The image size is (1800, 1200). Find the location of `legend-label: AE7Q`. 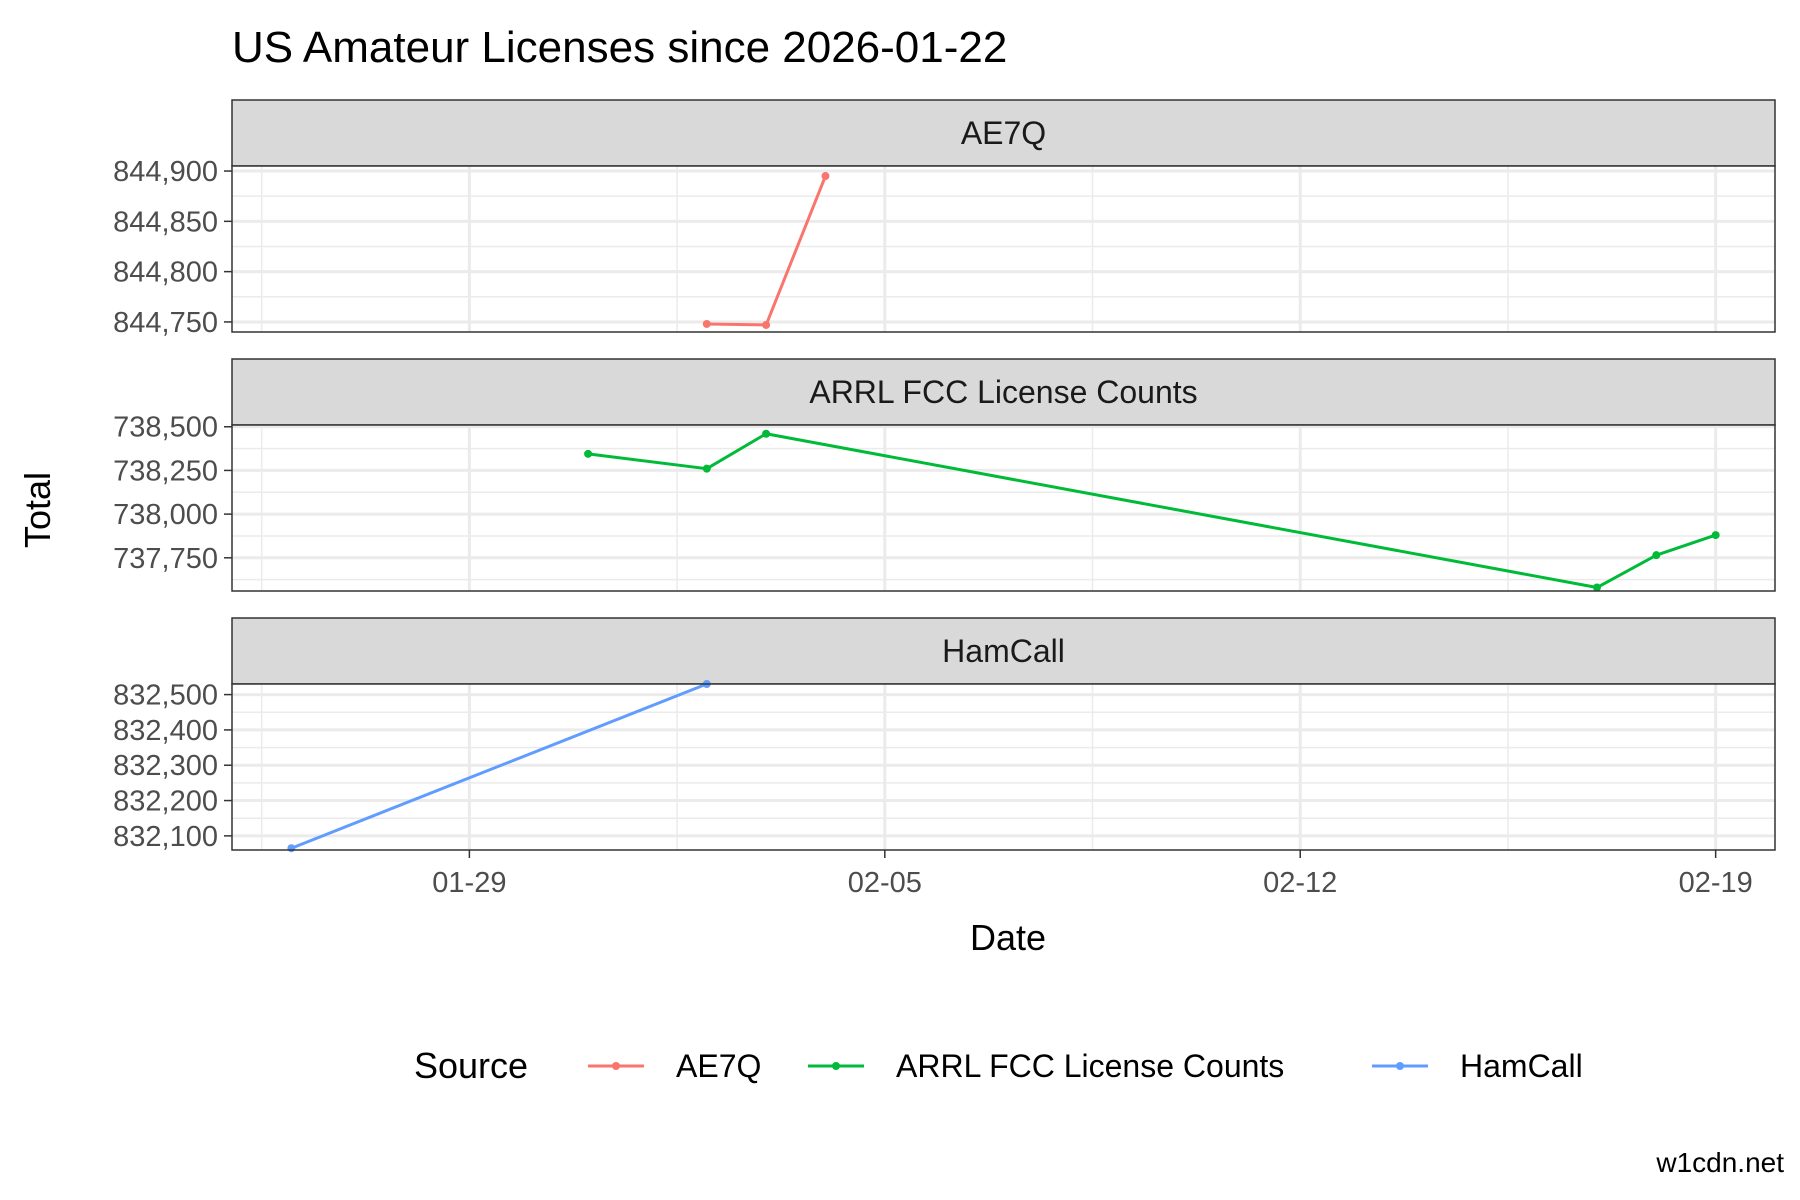

legend-label: AE7Q is located at coordinates (718, 1066).